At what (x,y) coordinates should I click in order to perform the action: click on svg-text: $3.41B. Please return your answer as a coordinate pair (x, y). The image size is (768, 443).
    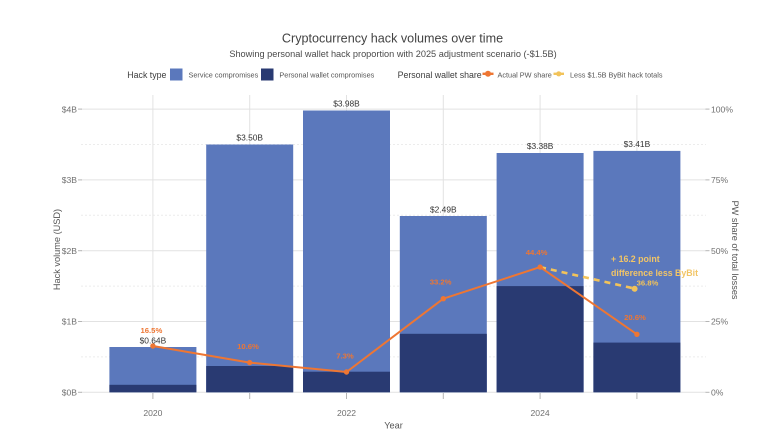
    Looking at the image, I should click on (637, 144).